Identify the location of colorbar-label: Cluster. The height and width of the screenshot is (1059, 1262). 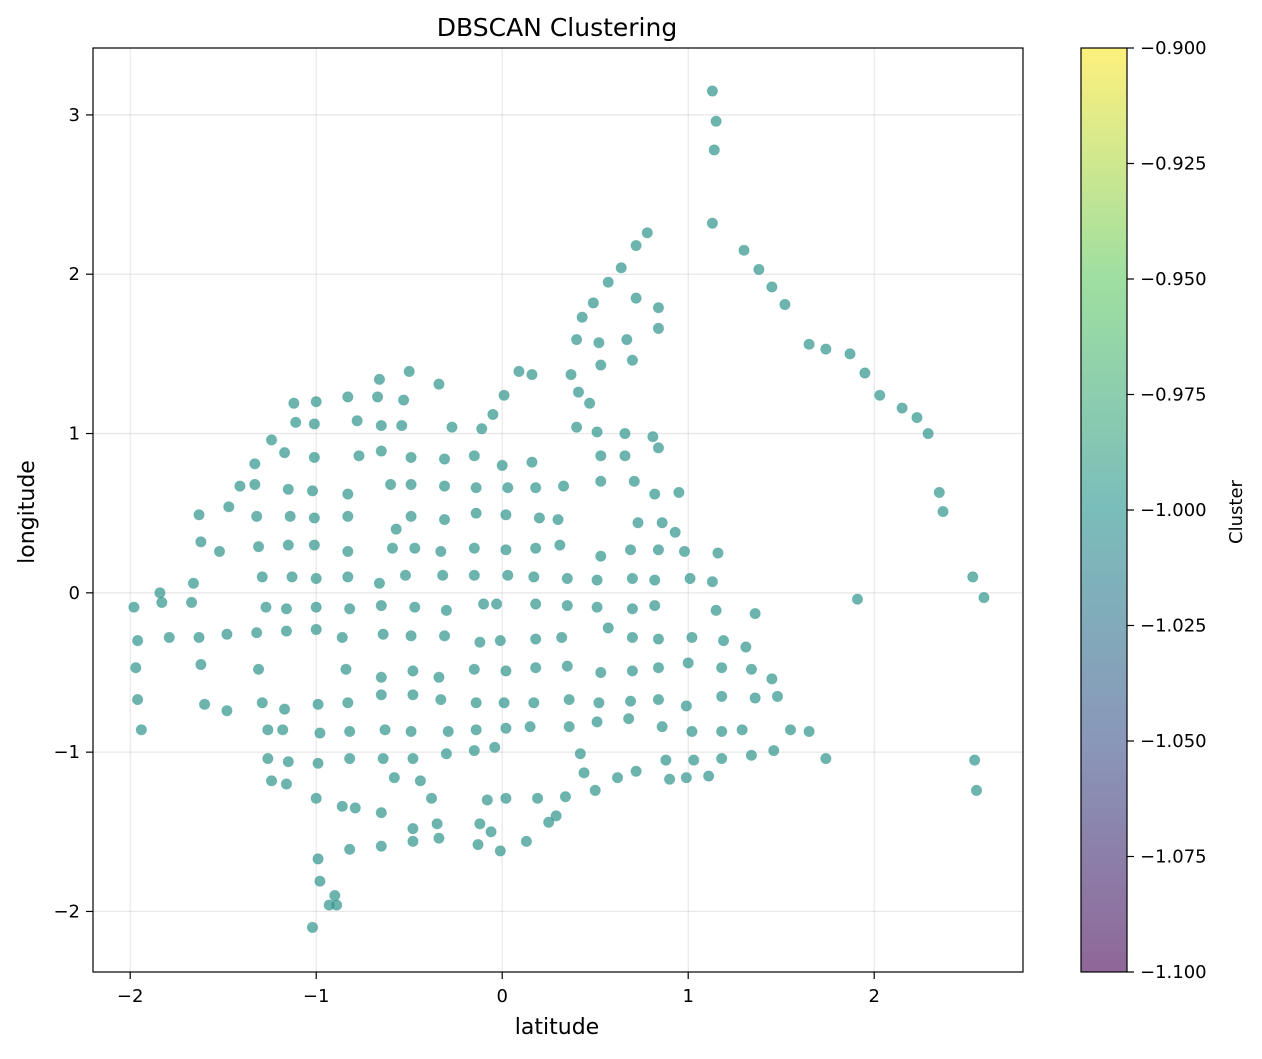
(1236, 511).